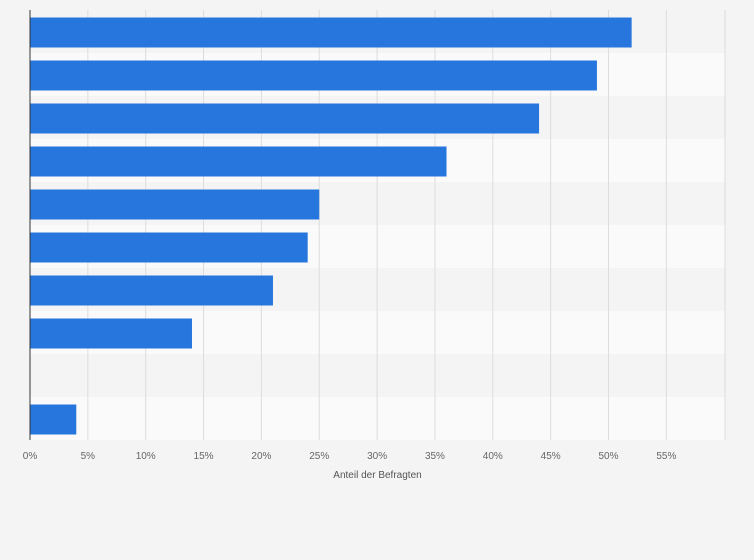 The height and width of the screenshot is (560, 754). What do you see at coordinates (350, 456) in the screenshot?
I see `x-tick-labels: 0% 5% 10% 15% 20% 25% 30% 35% 40% 45% 50% 55%` at bounding box center [350, 456].